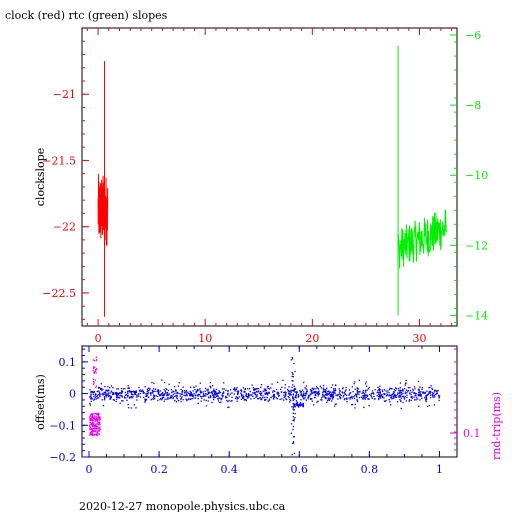 The image size is (512, 512). I want to click on offset-outlier-point, so click(294, 453).